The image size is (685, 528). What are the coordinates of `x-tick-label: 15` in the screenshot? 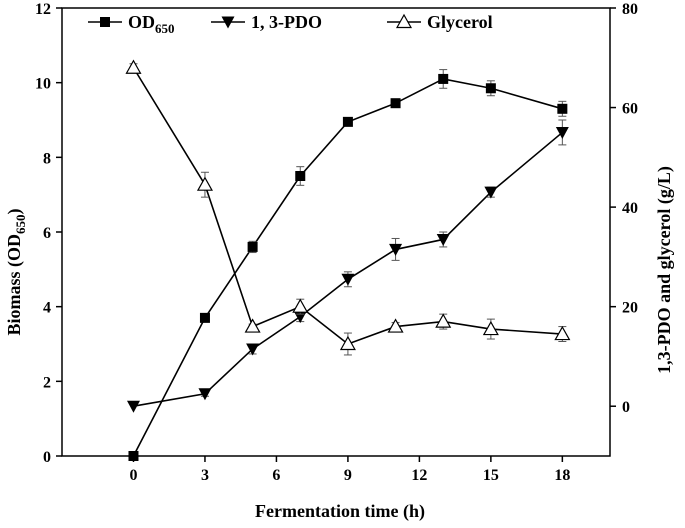 It's located at (491, 475).